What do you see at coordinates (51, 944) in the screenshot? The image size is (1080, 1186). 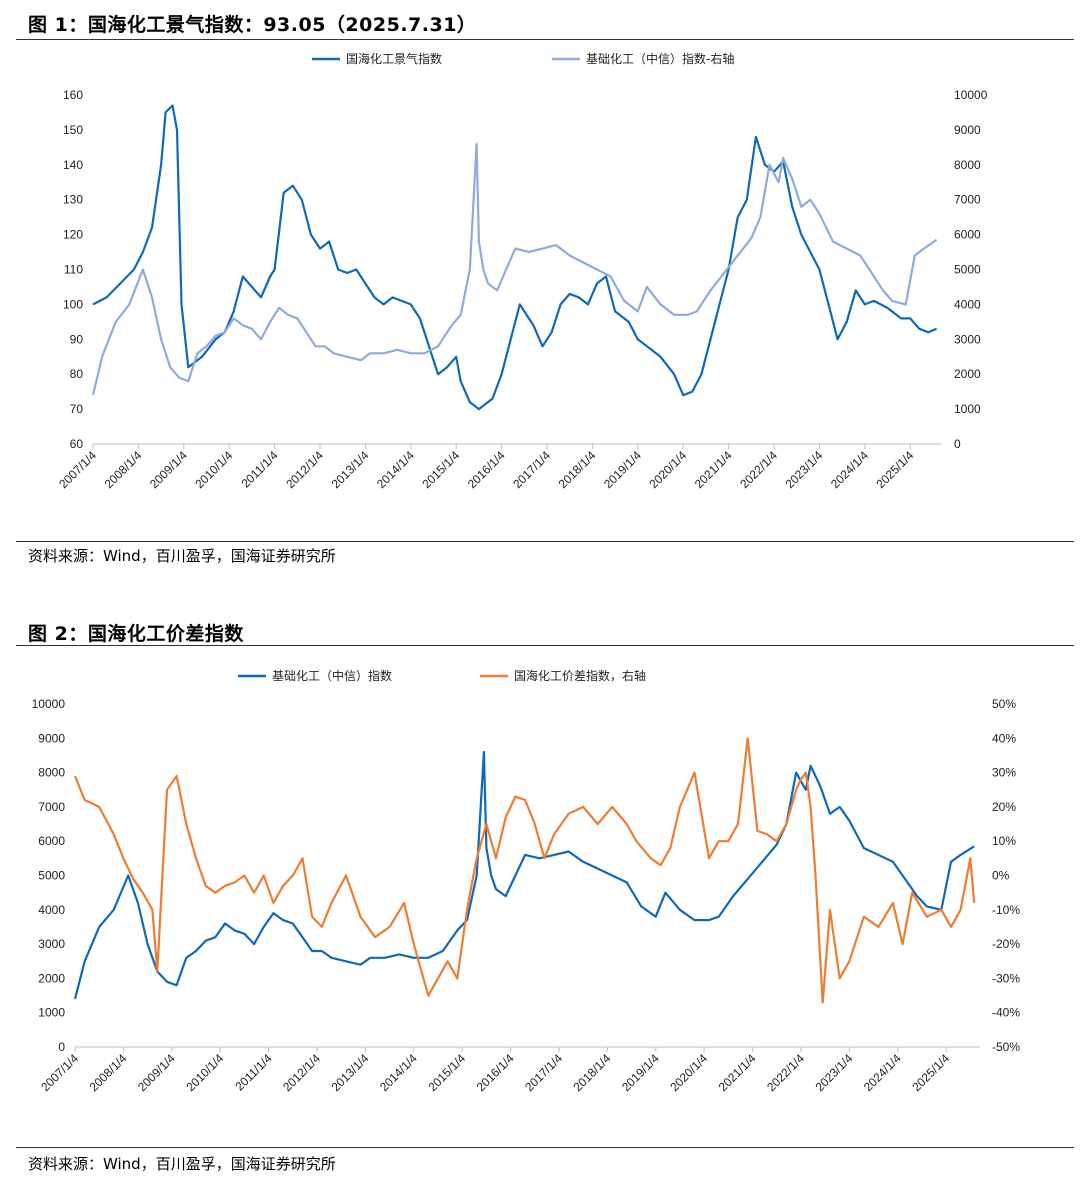 I see `left-y-tick-label: 3000` at bounding box center [51, 944].